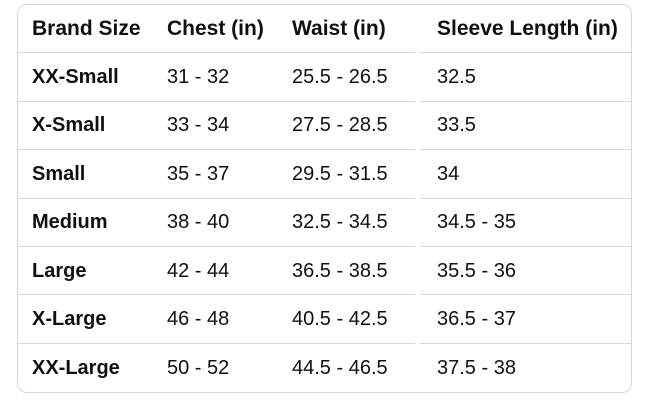 The height and width of the screenshot is (405, 645). I want to click on cell-brand-size: Medium, so click(70, 222).